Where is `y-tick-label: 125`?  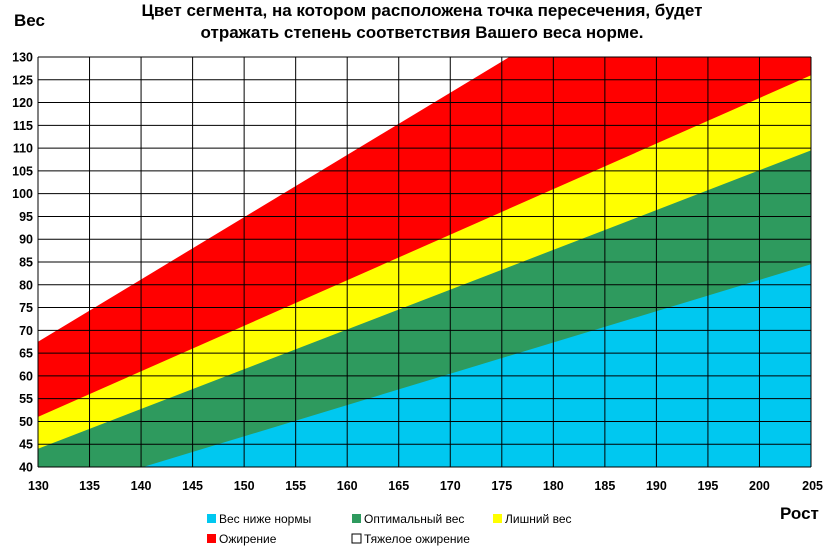 y-tick-label: 125 is located at coordinates (22, 80).